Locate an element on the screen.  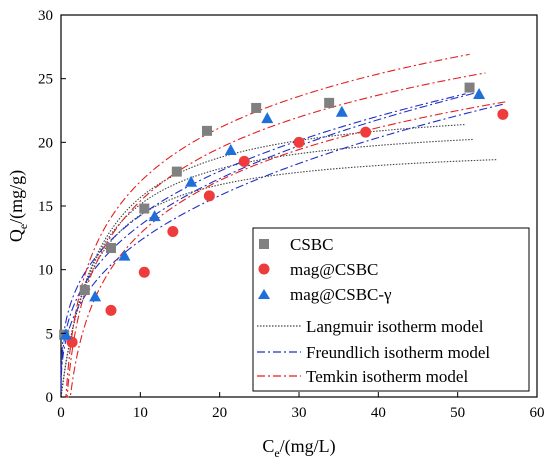
x-tick-label: 40 is located at coordinates (378, 413).